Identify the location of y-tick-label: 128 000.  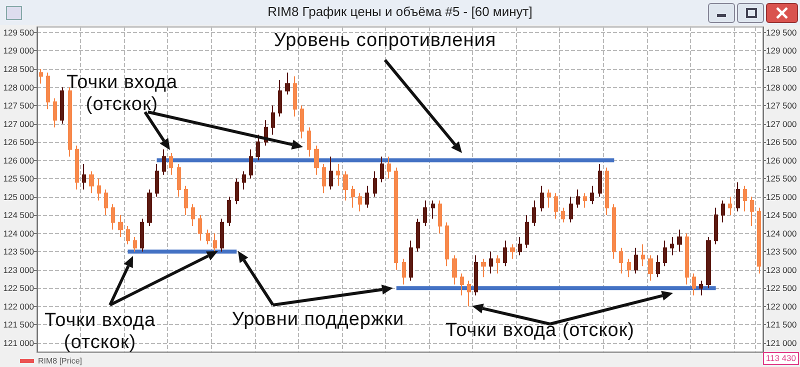
(18, 87).